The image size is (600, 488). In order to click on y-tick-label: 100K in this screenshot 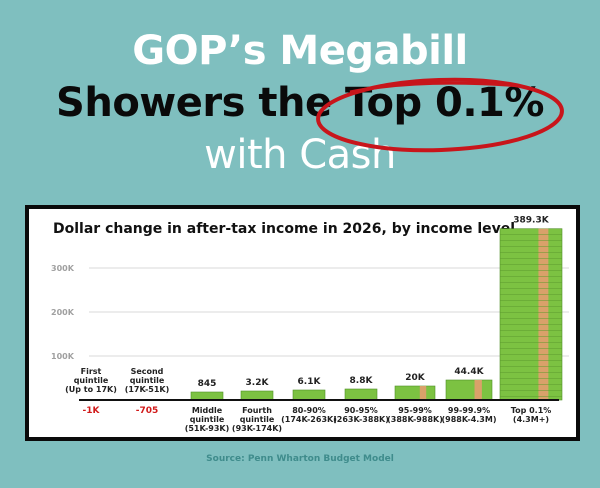, I will do `click(63, 356)`.